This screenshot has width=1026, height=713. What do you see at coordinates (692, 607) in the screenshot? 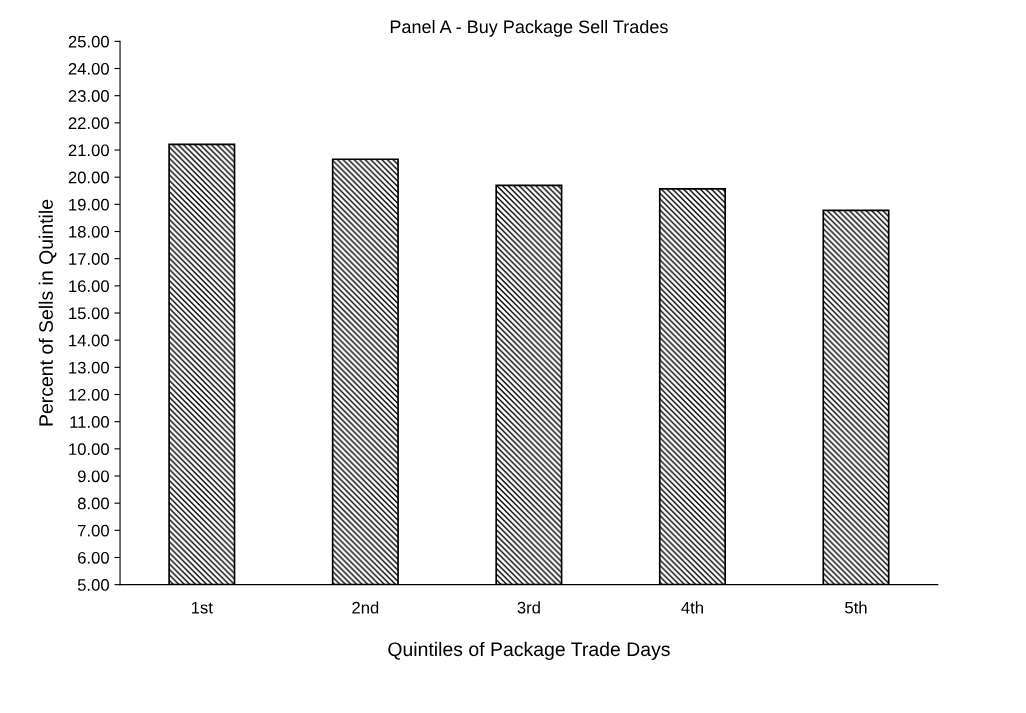
I see `x-tick-label: 4th` at bounding box center [692, 607].